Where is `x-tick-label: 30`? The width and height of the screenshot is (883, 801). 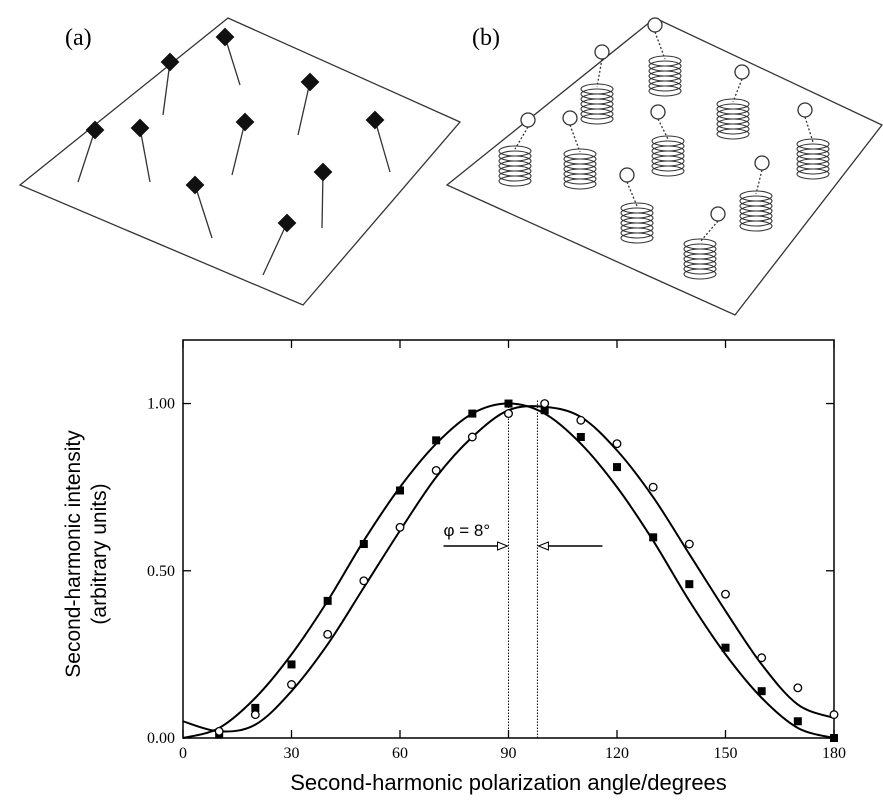 x-tick-label: 30 is located at coordinates (292, 753).